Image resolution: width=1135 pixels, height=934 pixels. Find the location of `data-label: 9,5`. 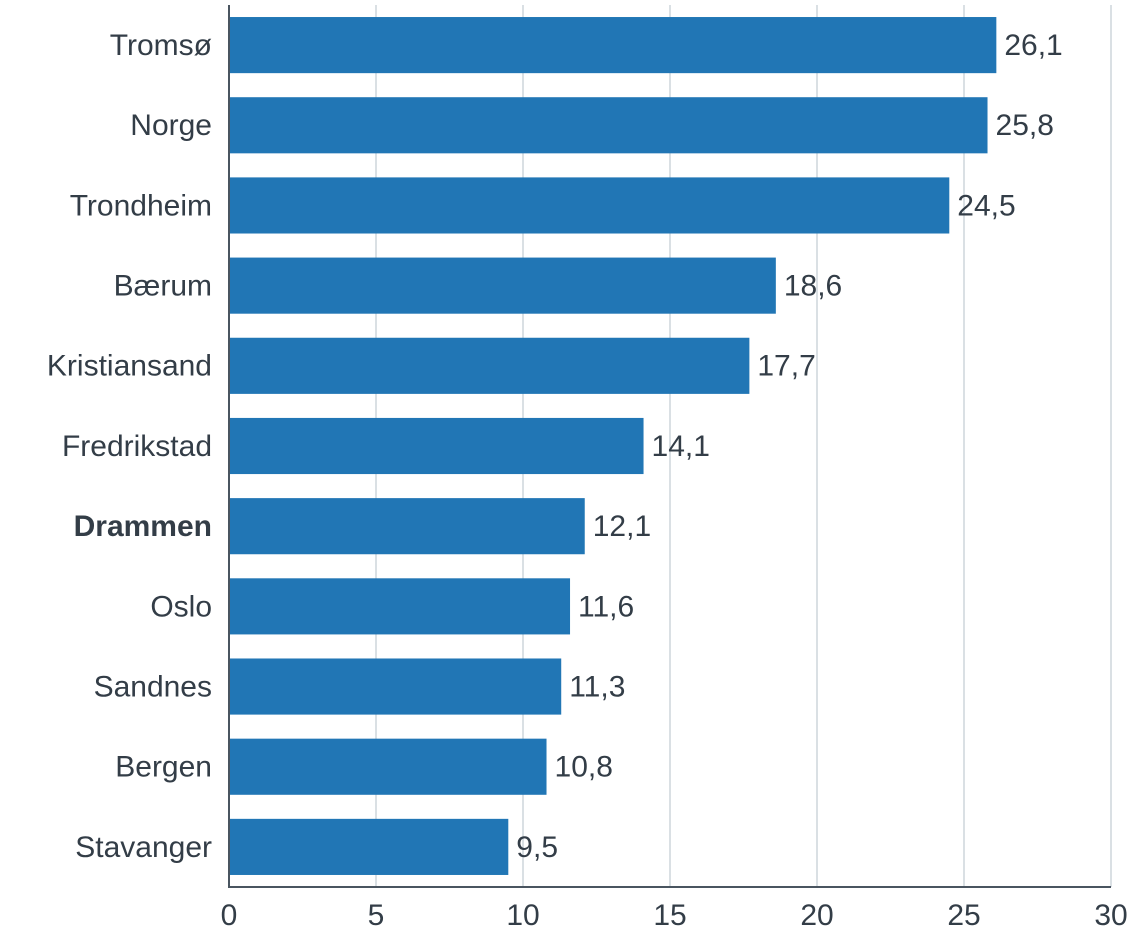

data-label: 9,5 is located at coordinates (537, 847).